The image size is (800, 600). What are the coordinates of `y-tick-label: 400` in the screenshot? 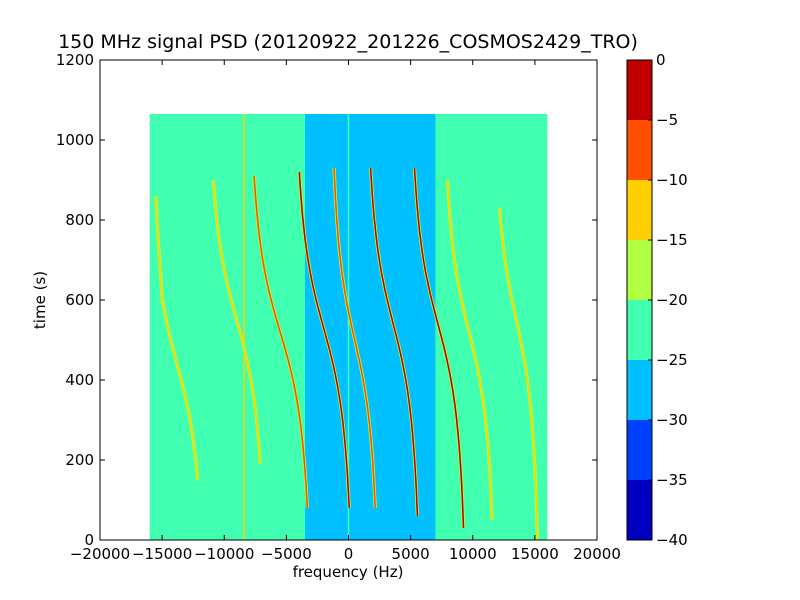 It's located at (79, 380).